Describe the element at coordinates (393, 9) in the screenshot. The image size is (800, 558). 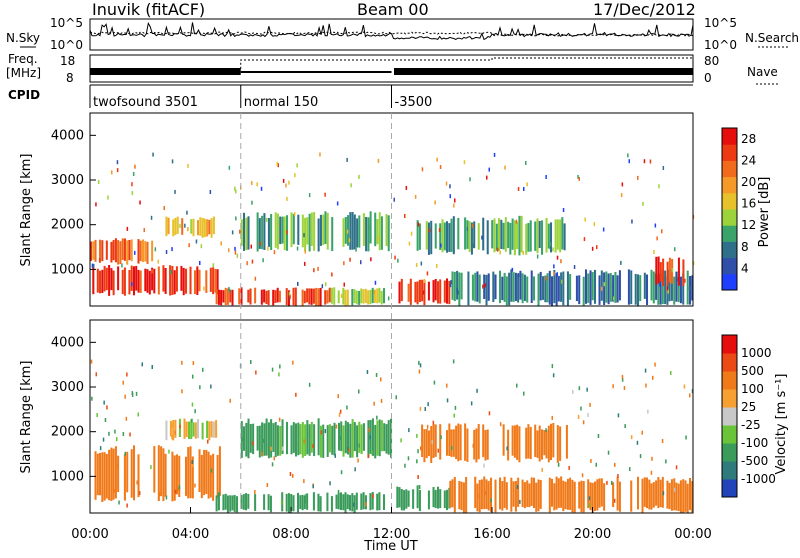
I see `beam-title: Beam 00` at that location.